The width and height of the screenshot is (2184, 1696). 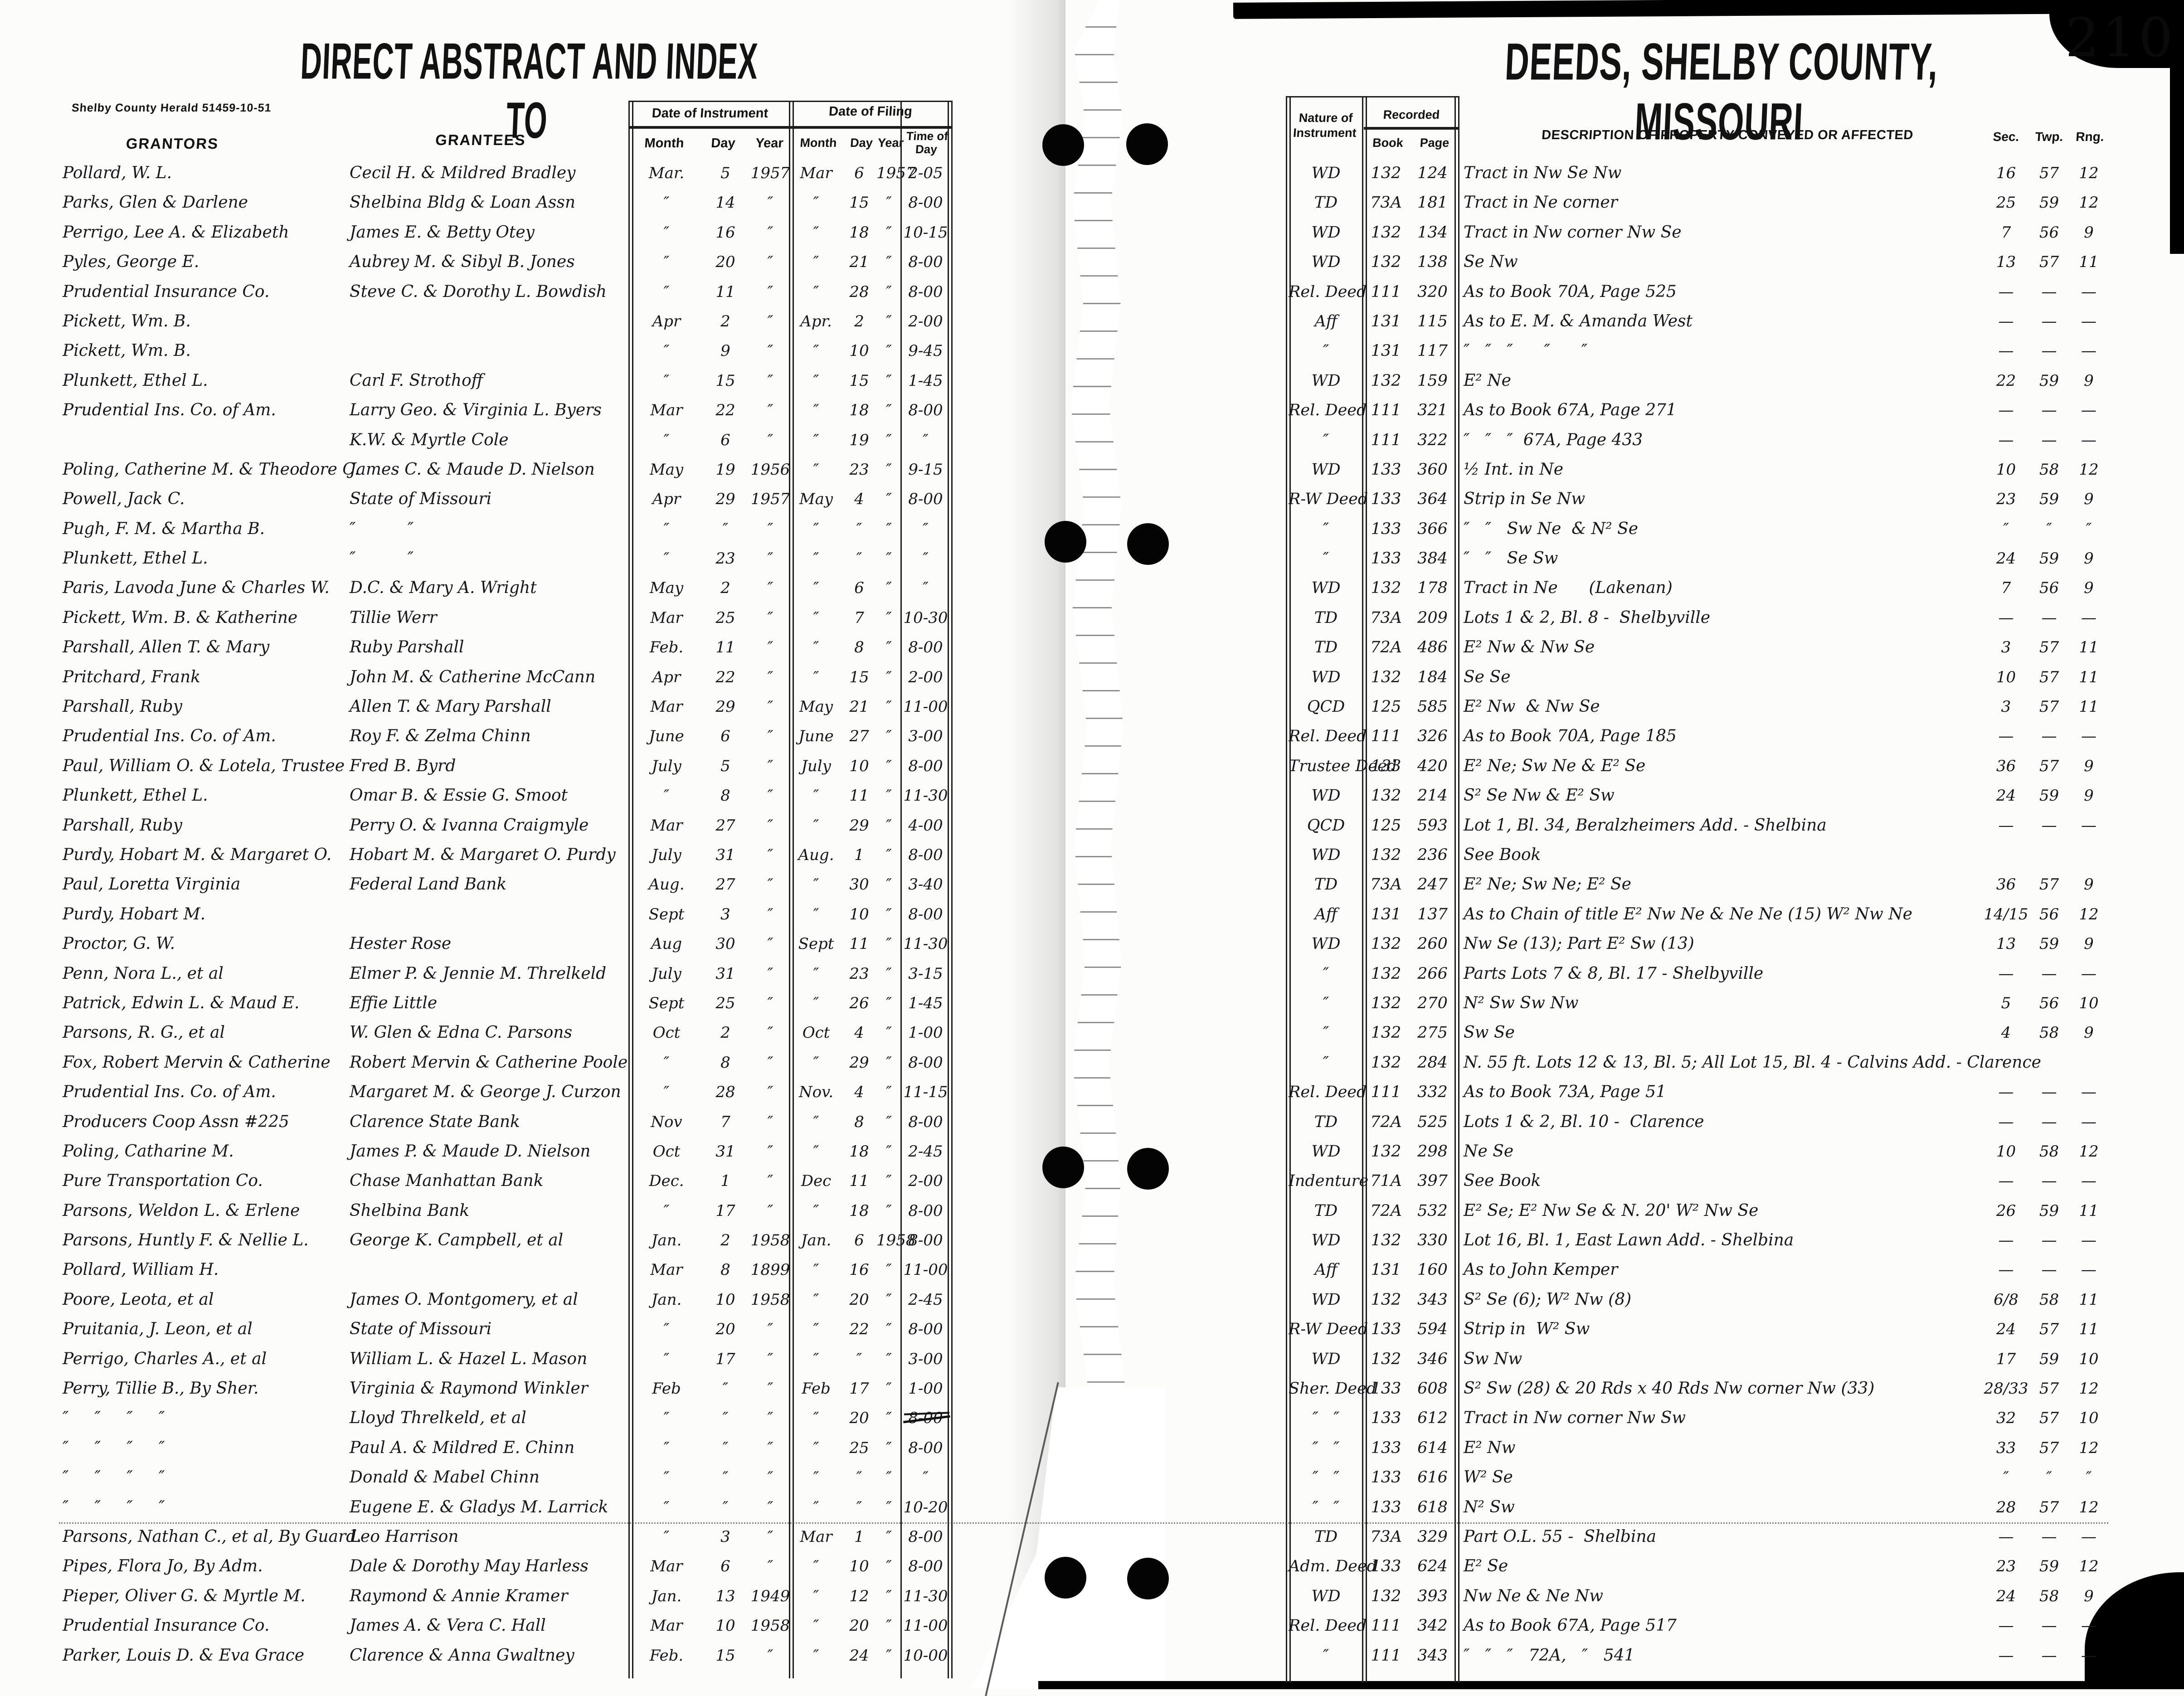 I want to click on cell-filing-month: Oct, so click(x=816, y=1033).